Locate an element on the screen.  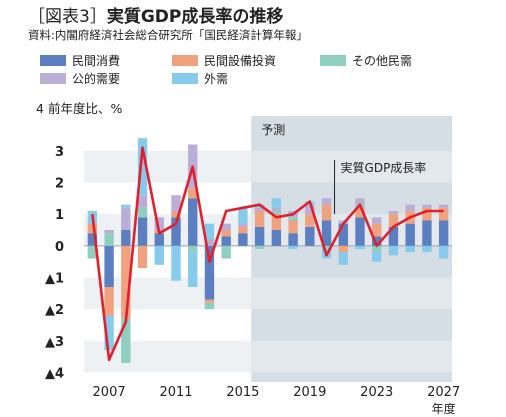
source-note: 資料:内閣府経済社会総合研究所「国民経済計算年報」 is located at coordinates (168, 35).